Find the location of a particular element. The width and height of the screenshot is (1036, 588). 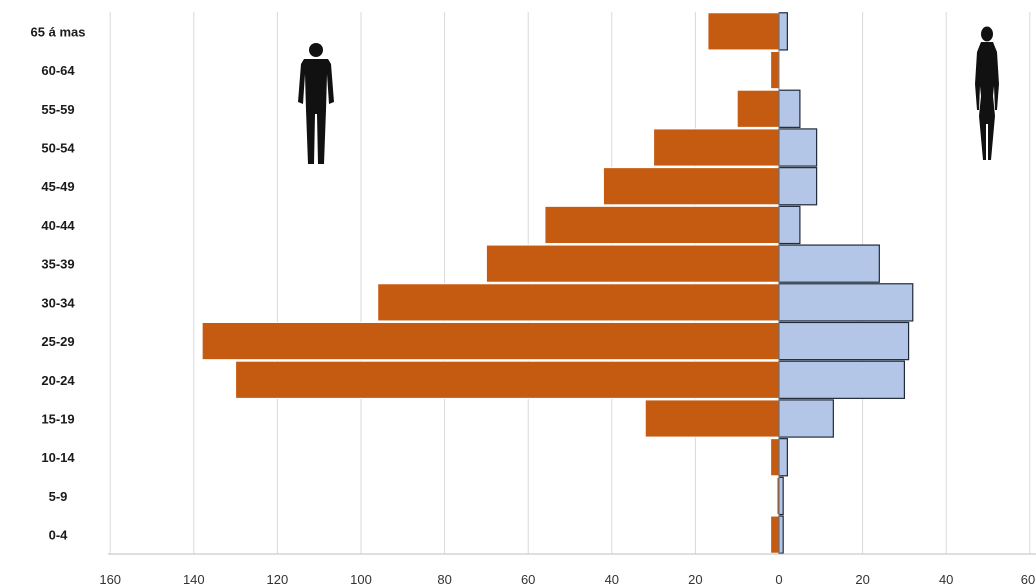

y-category-label: 0-4 is located at coordinates (59, 535).